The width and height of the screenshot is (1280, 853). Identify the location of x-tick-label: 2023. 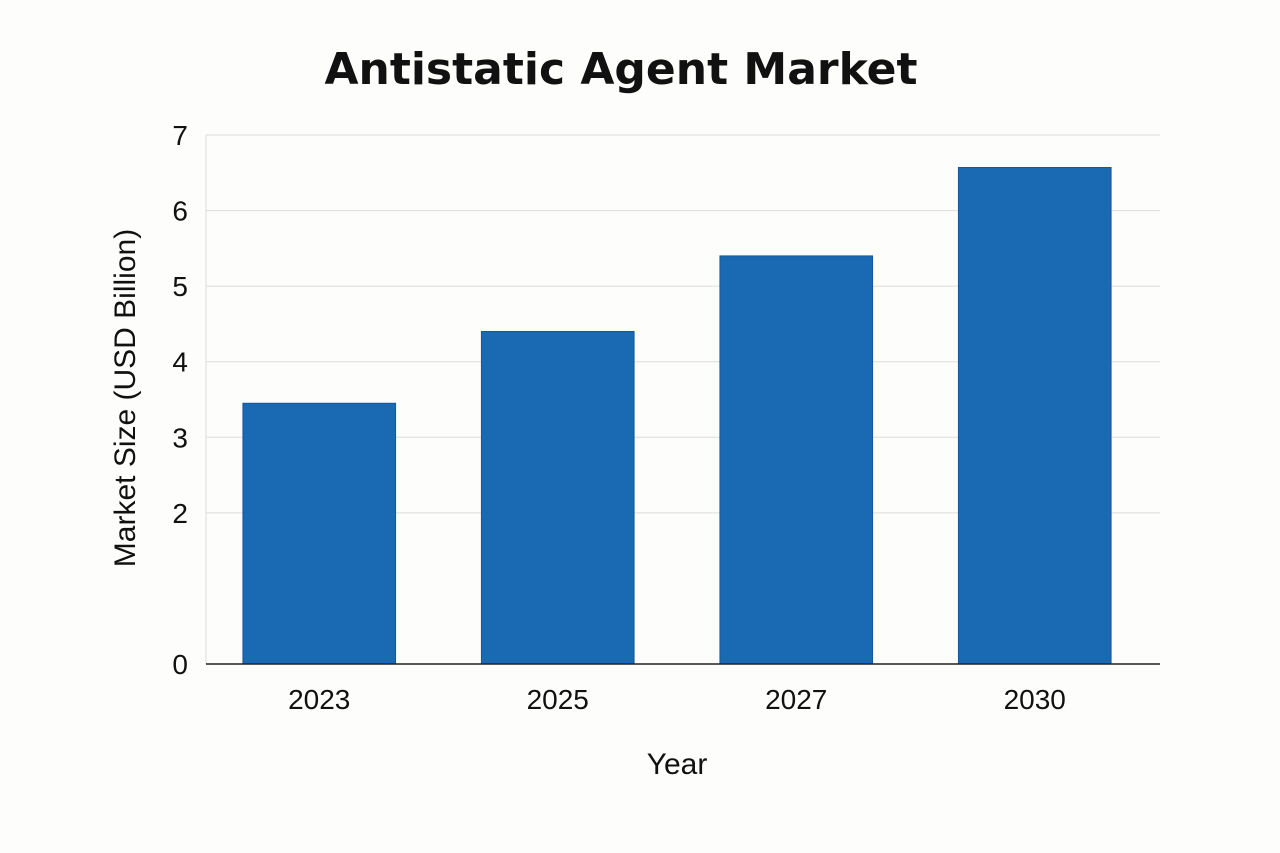
(319, 699).